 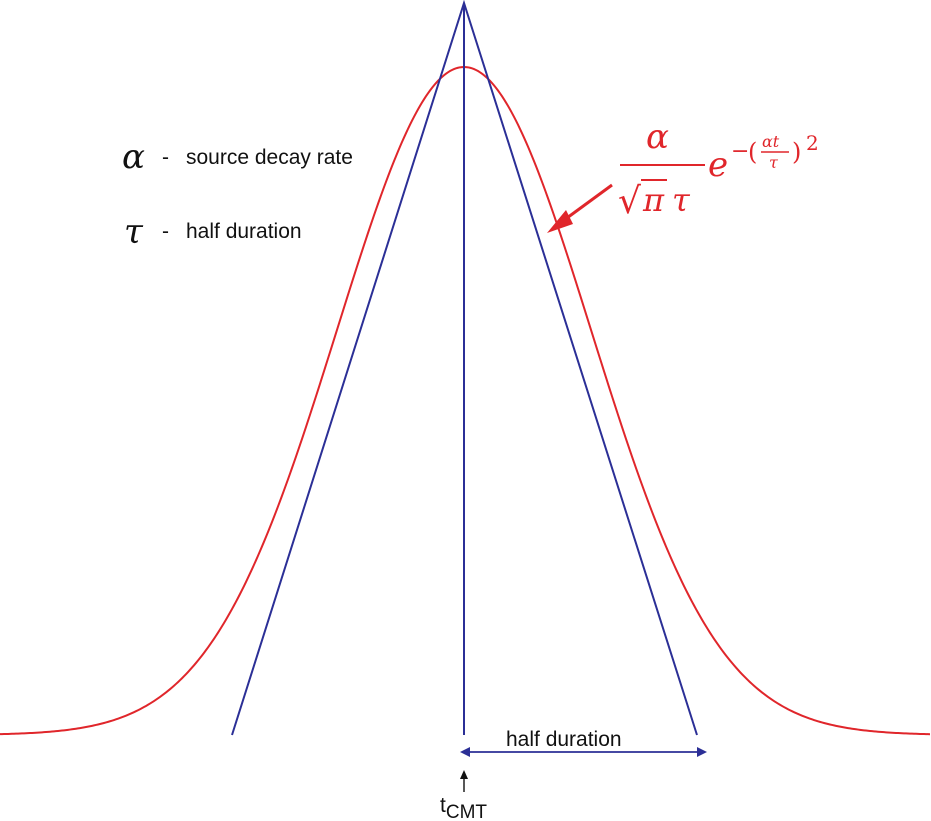 I want to click on formula-numerator: α, so click(x=657, y=137).